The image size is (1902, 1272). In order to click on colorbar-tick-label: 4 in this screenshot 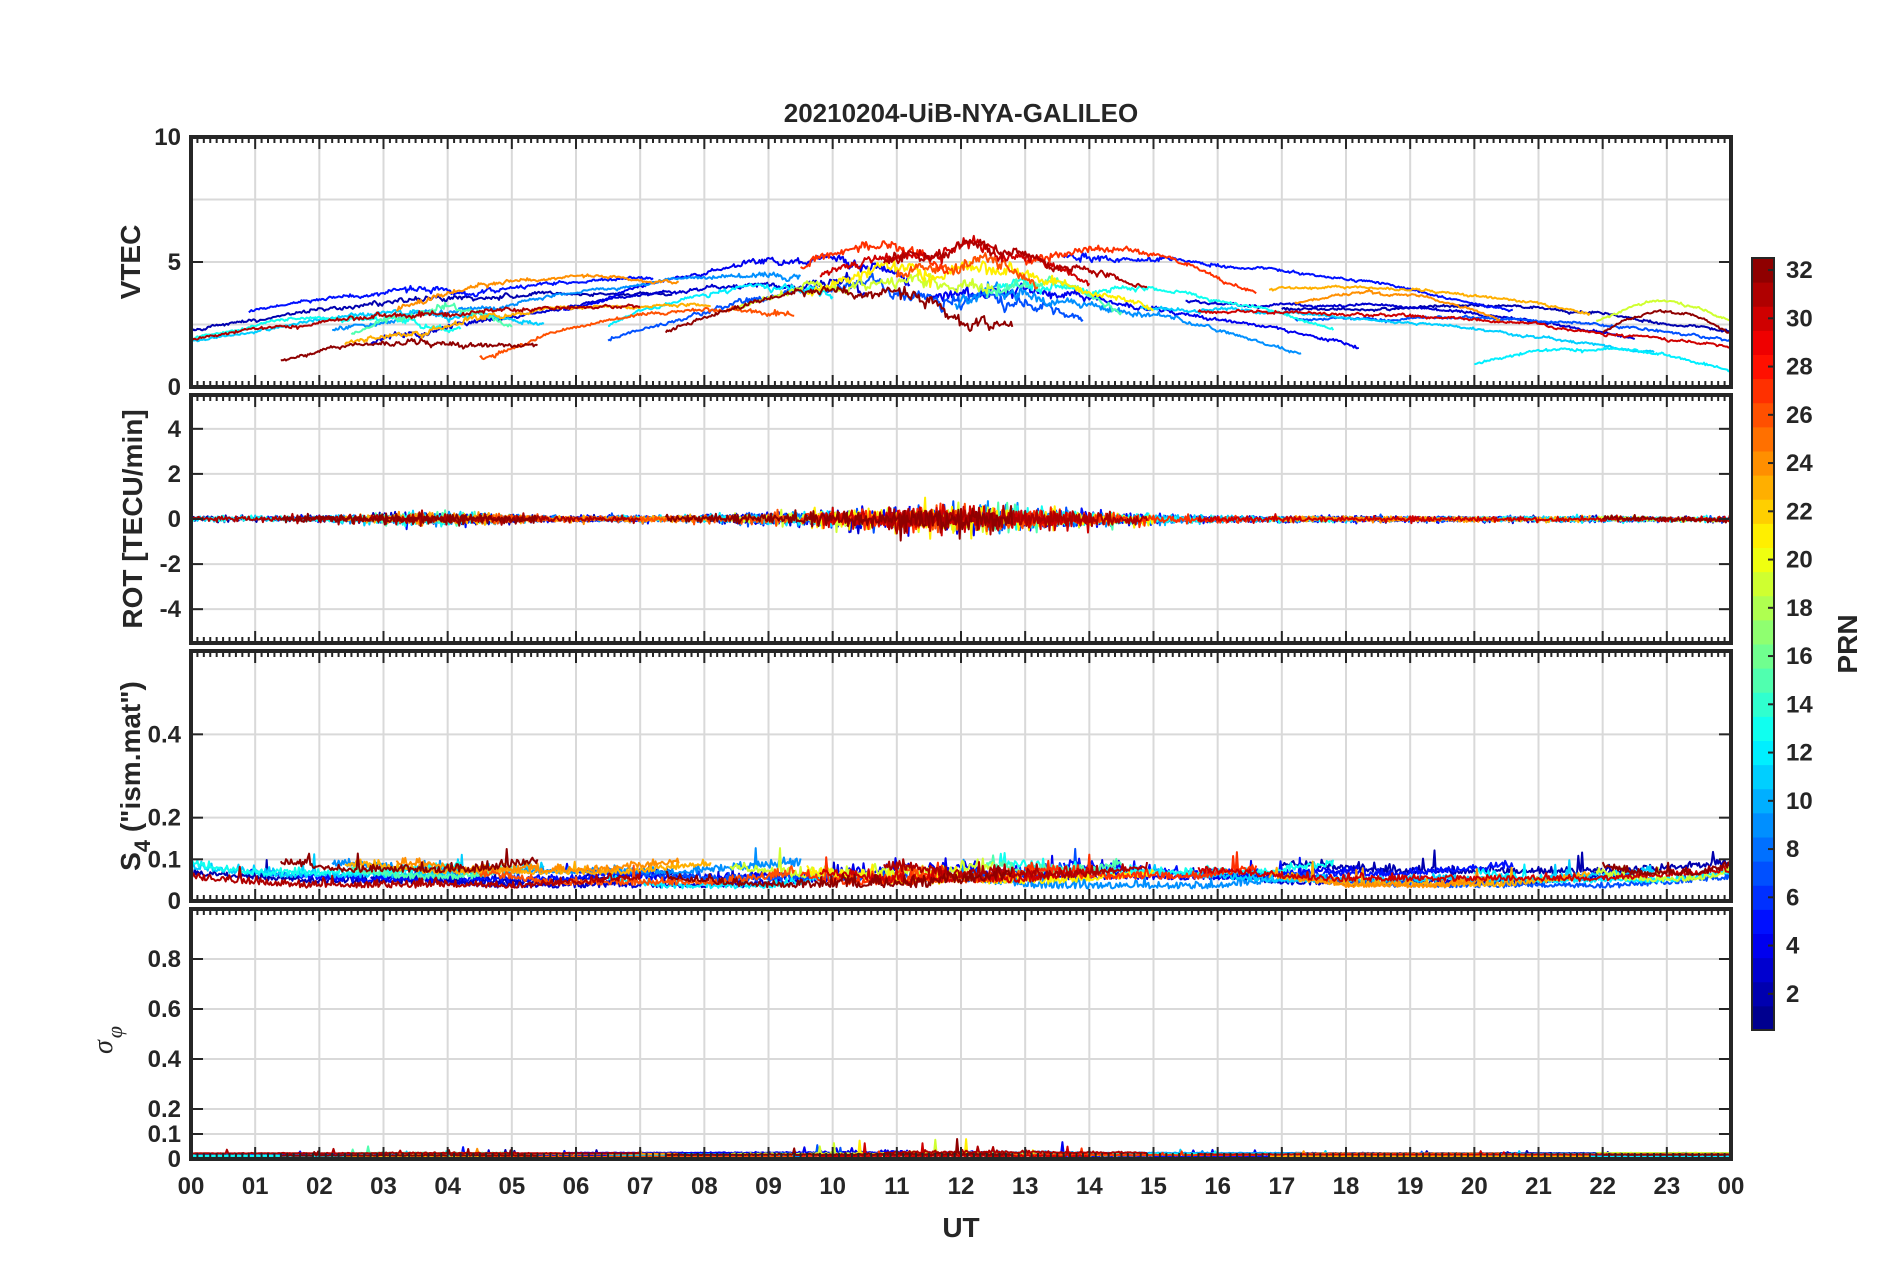, I will do `click(1793, 946)`.